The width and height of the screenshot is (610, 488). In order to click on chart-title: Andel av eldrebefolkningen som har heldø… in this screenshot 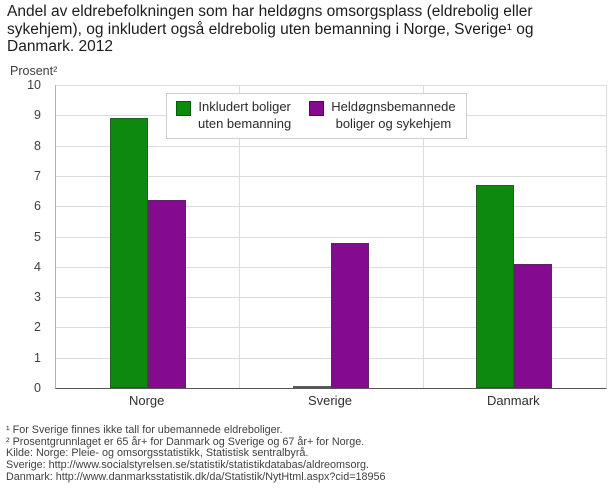, I will do `click(307, 29)`.